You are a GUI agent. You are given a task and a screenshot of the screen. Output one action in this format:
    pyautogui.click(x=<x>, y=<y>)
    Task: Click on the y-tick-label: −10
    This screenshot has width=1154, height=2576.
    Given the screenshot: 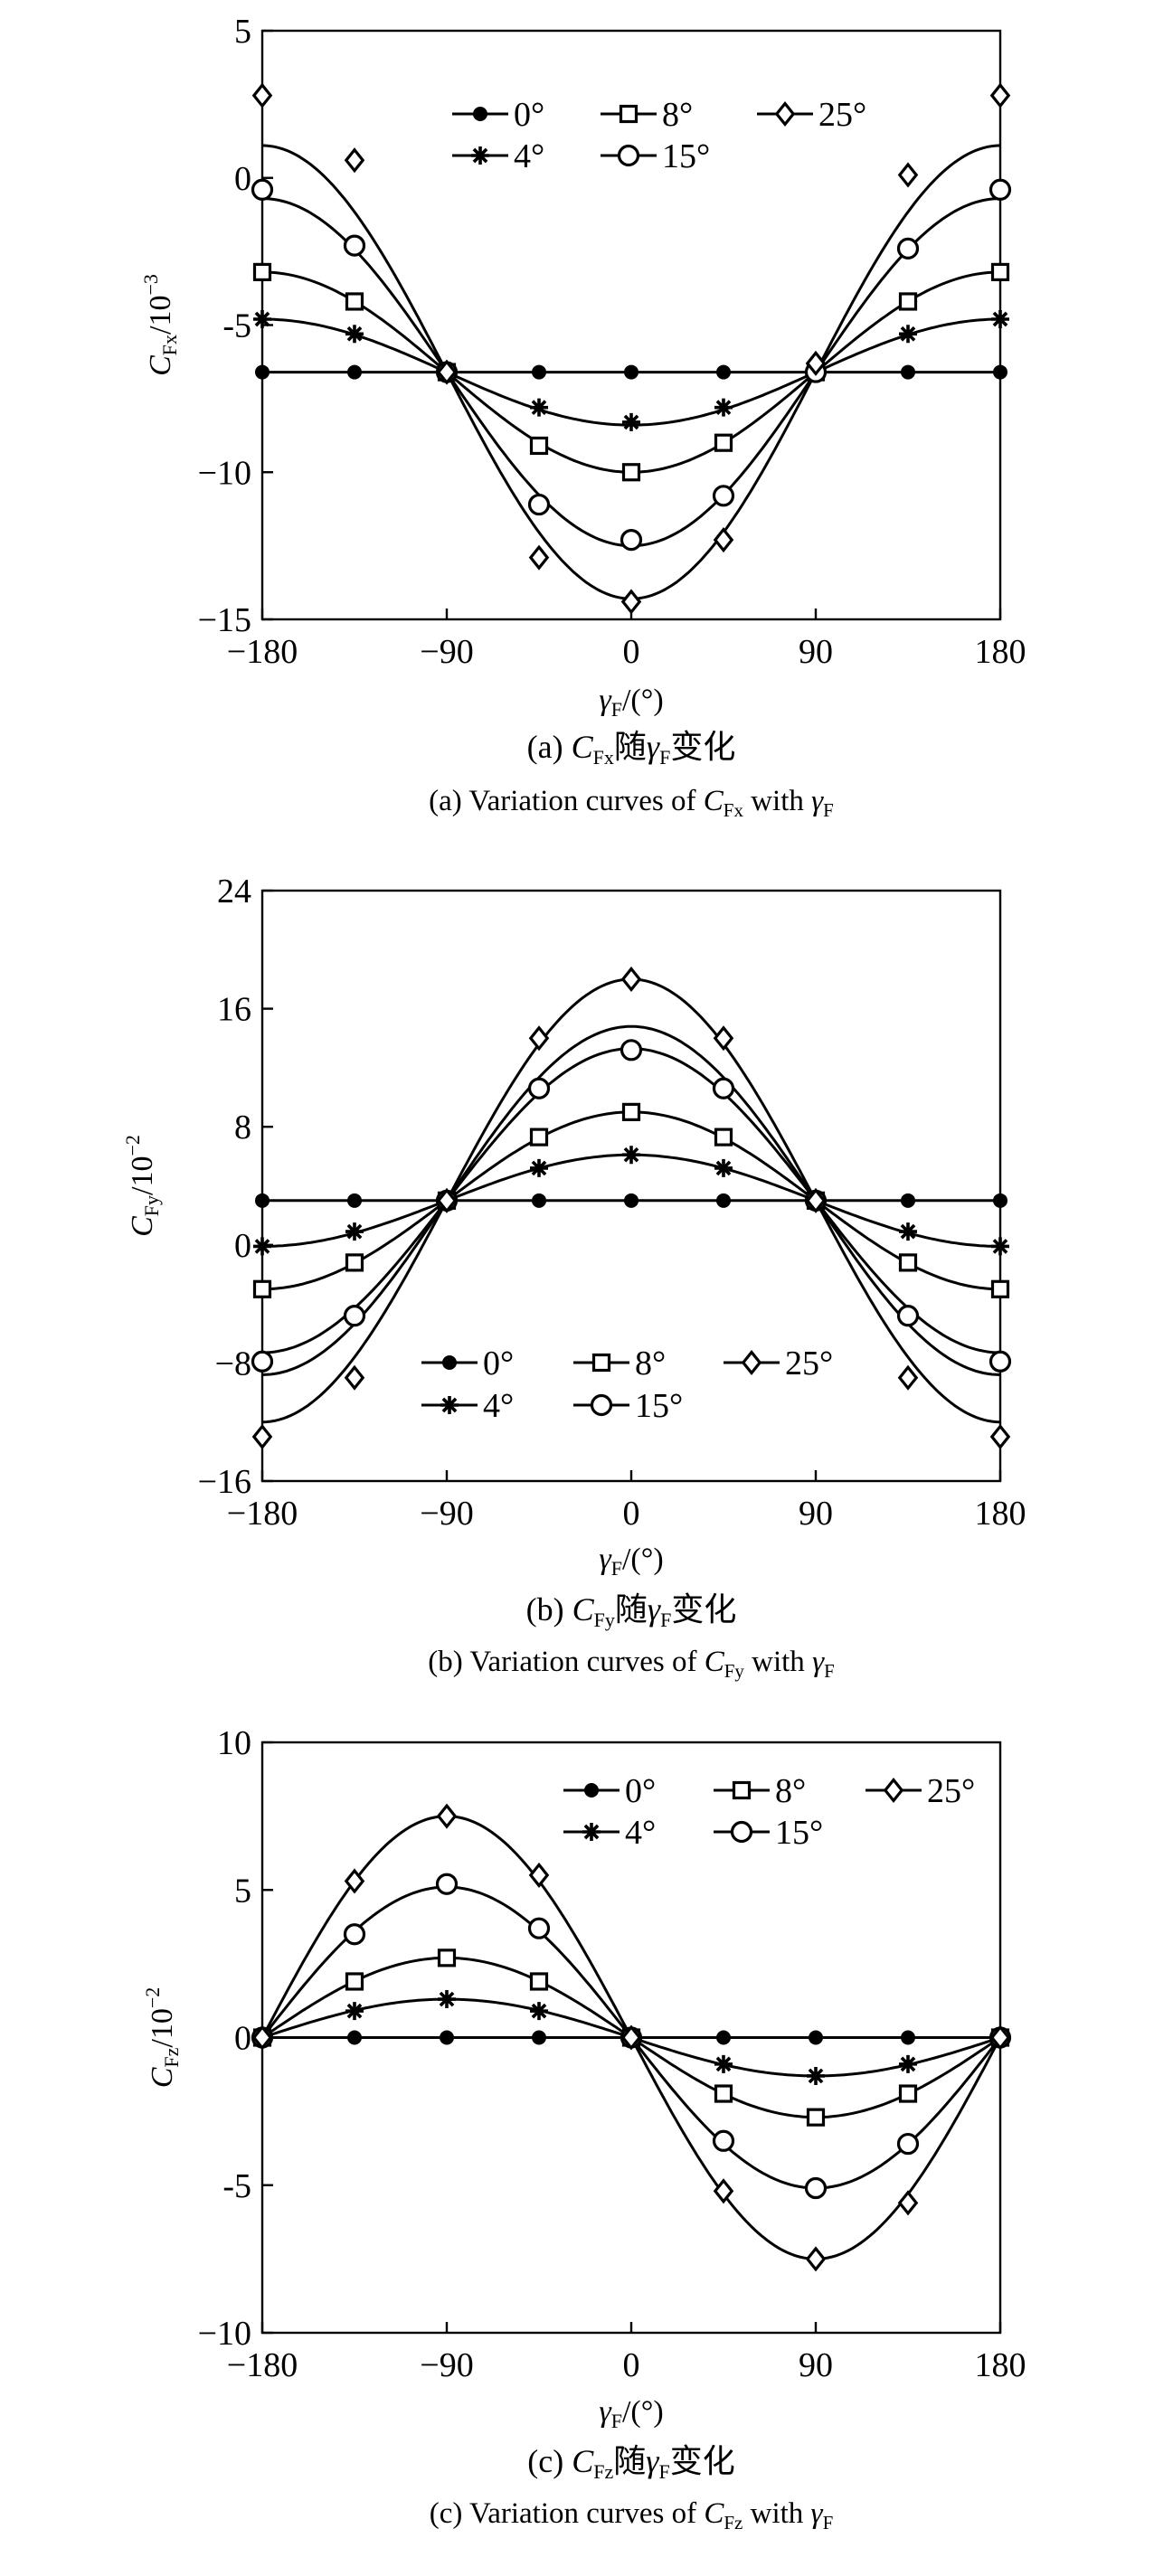 What is the action you would take?
    pyautogui.click(x=224, y=2334)
    